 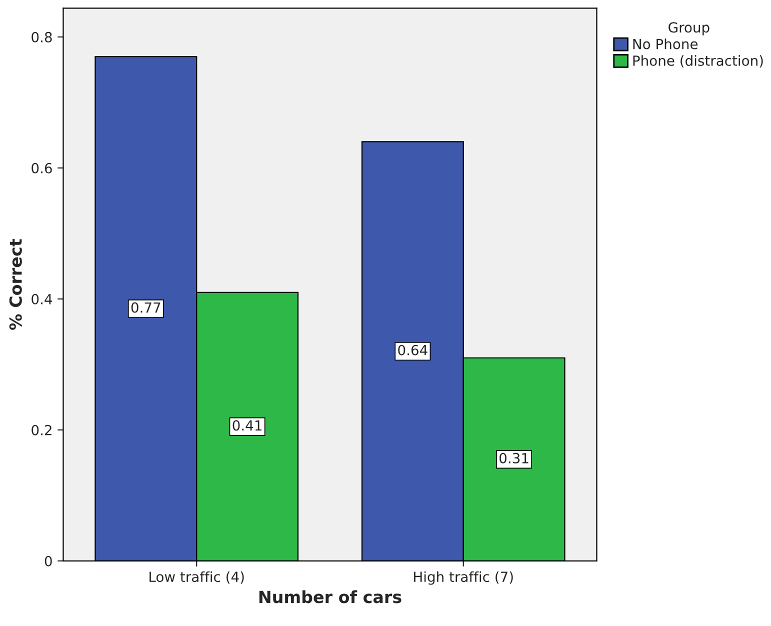 What do you see at coordinates (42, 37) in the screenshot?
I see `y-tick-label: 0.8` at bounding box center [42, 37].